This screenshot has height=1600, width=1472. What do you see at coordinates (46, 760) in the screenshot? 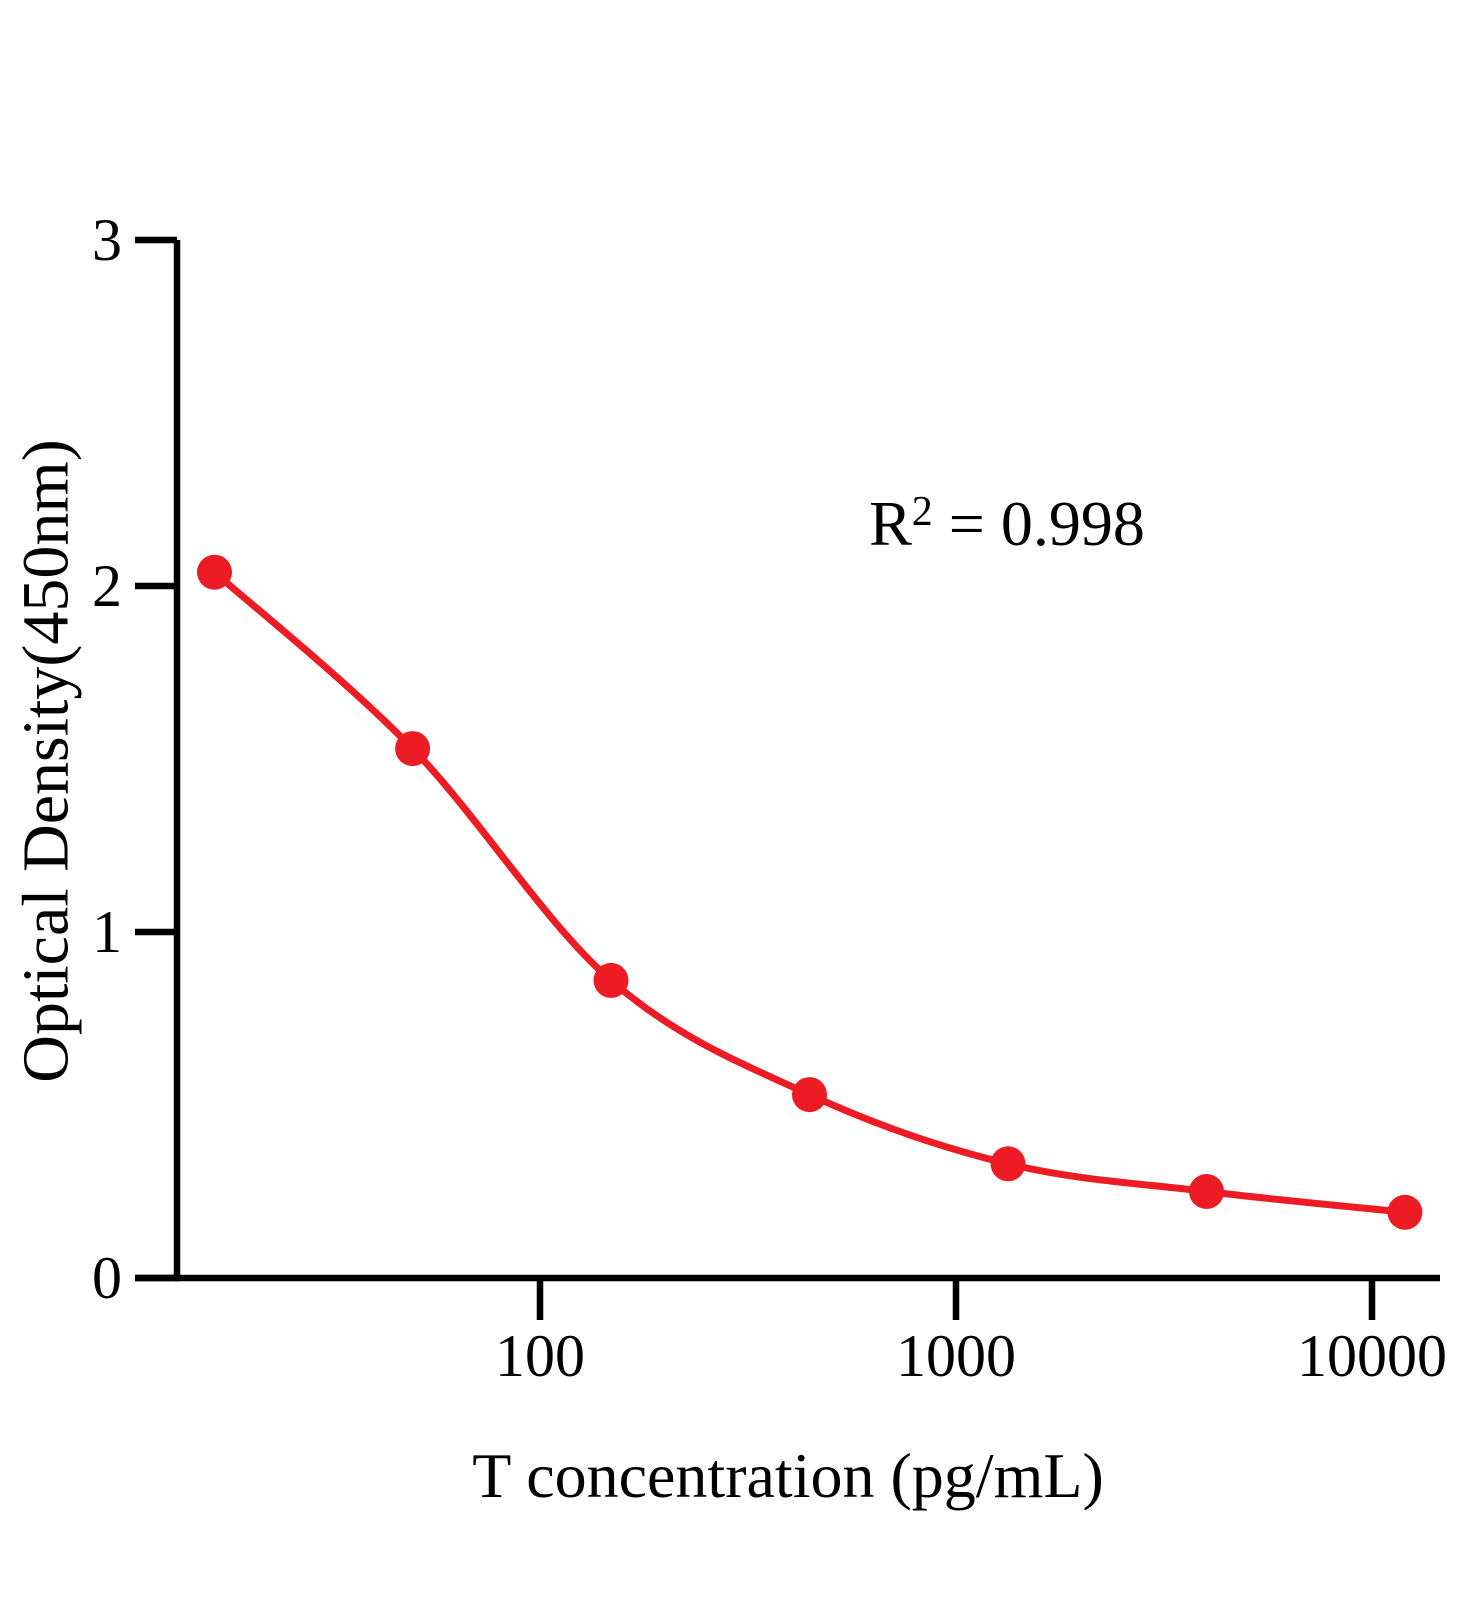
I see `y-axis-title: Optical Density(450nm)` at bounding box center [46, 760].